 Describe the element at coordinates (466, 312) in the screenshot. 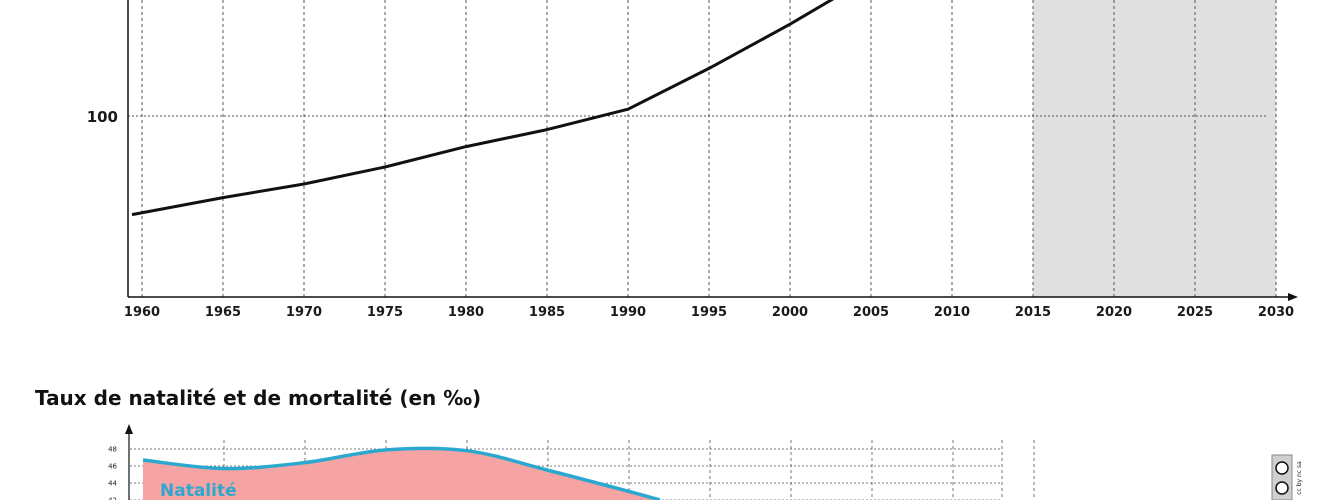

I see `x-tick-label: 1980` at that location.